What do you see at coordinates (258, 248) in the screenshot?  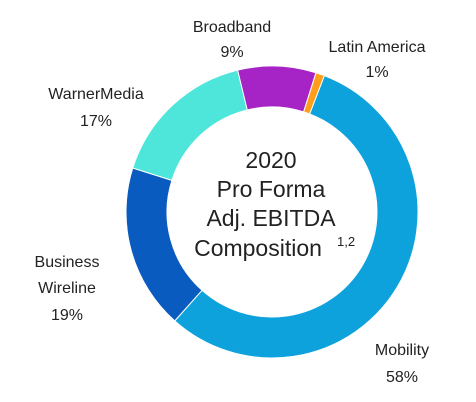 I see `center-title-line-4: Composition` at bounding box center [258, 248].